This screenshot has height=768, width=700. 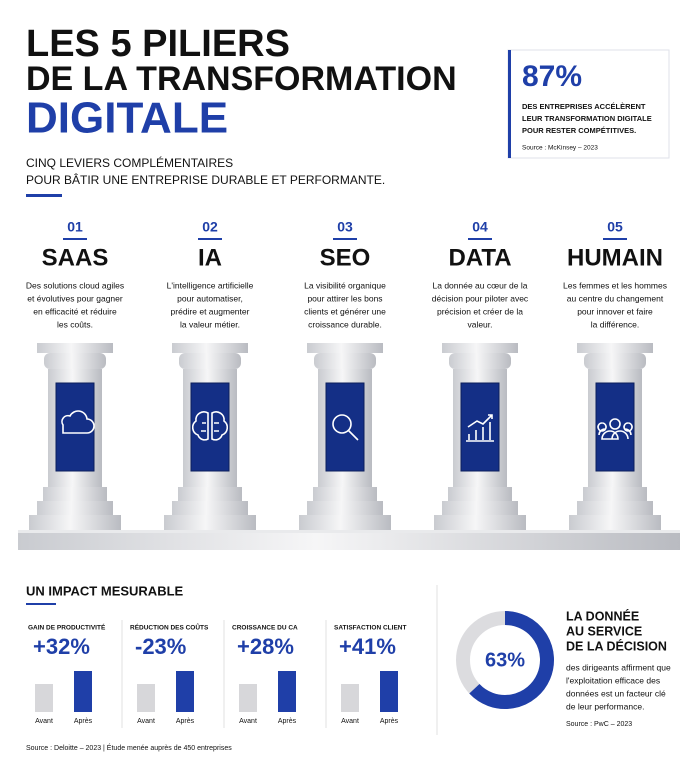 I want to click on pillar-desc: L'intelligence artificielle, so click(x=210, y=285).